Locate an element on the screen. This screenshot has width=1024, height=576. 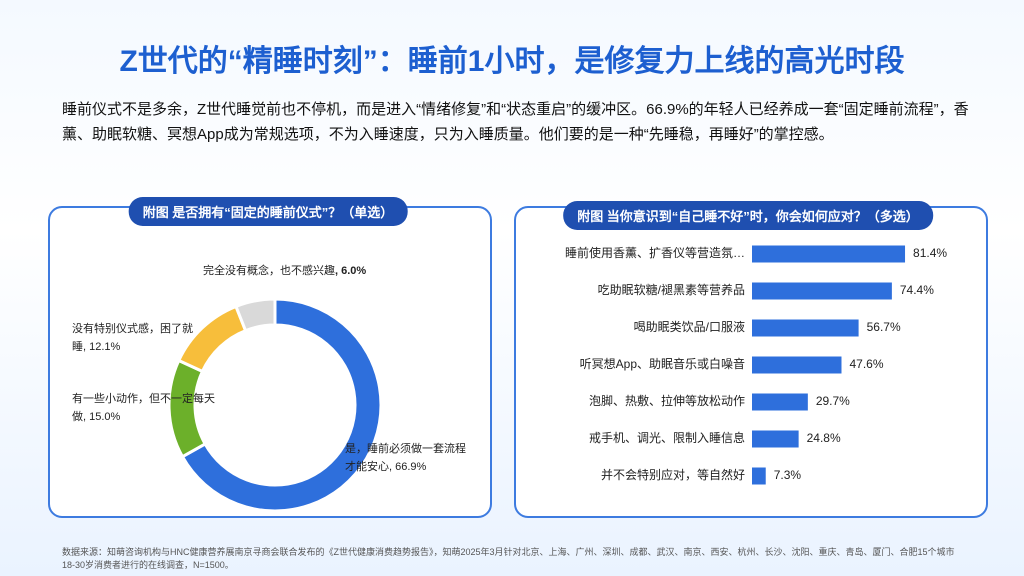
category-label: 没有特别仪式感，困了就睡 is located at coordinates (132, 338).